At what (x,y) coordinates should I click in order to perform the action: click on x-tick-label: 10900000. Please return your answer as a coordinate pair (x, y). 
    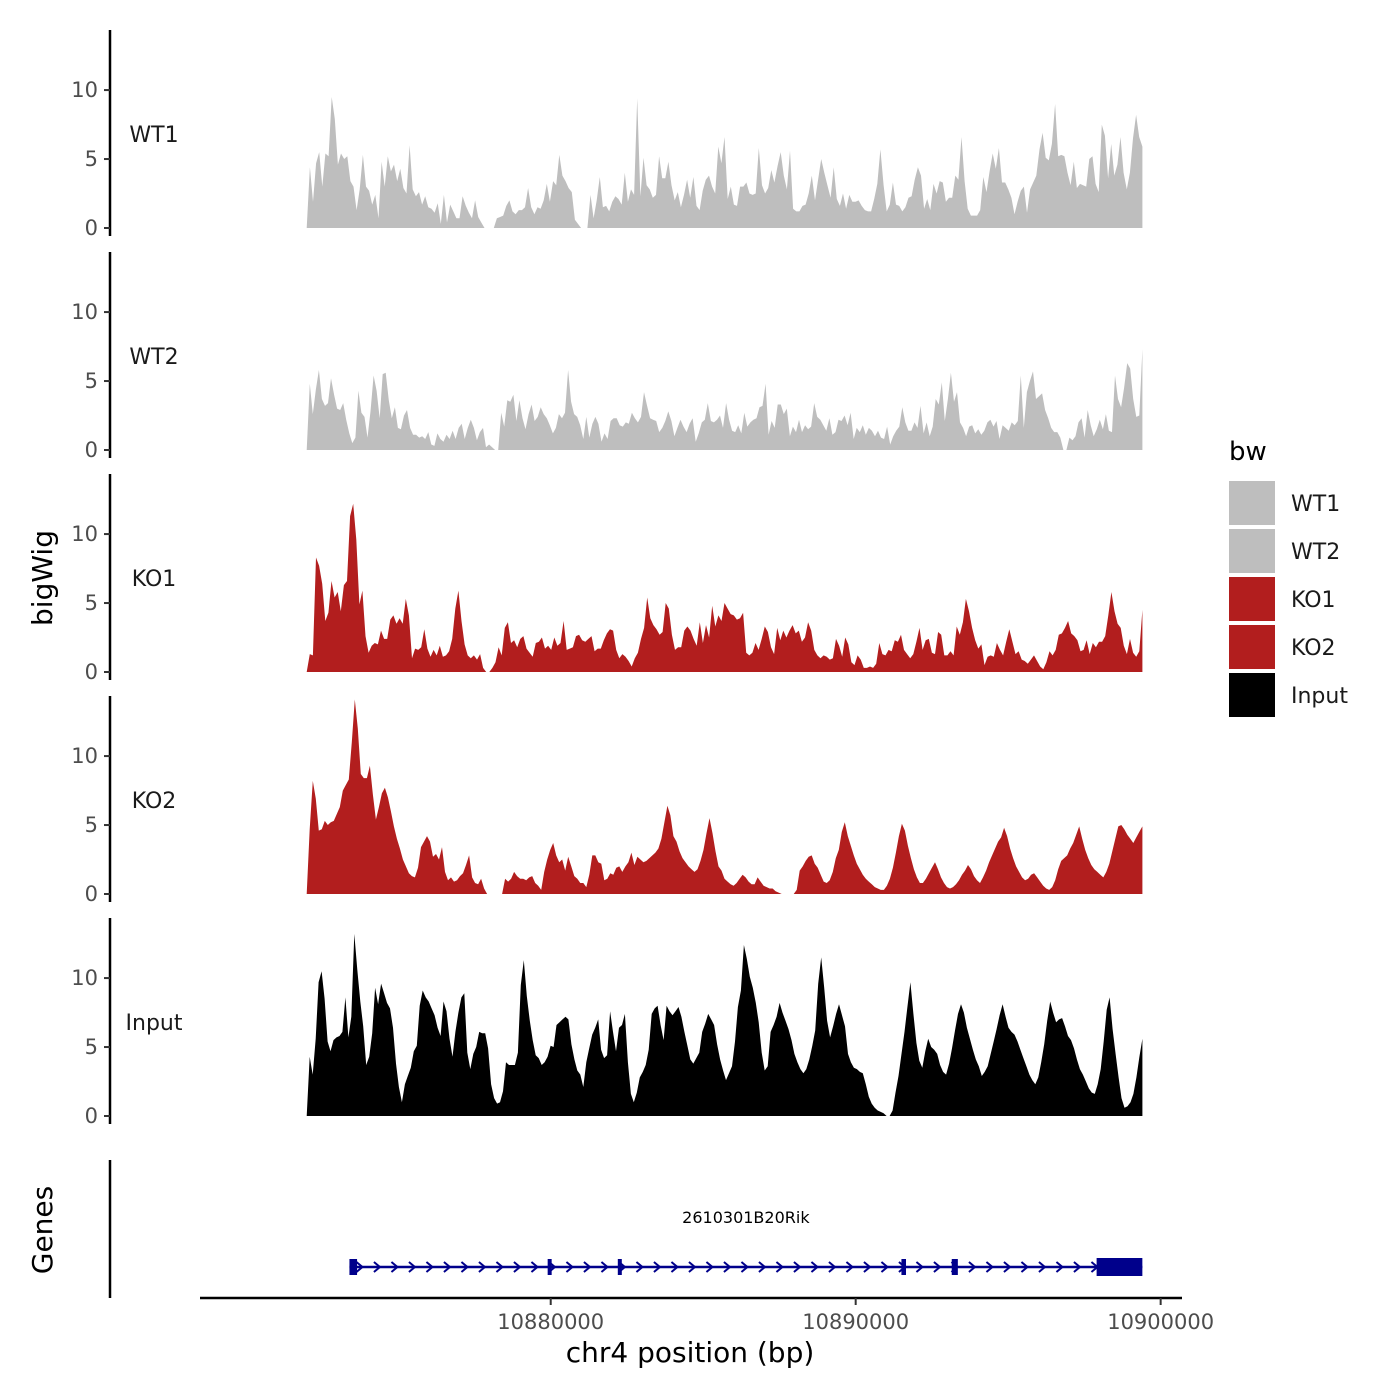
    Looking at the image, I should click on (1160, 1322).